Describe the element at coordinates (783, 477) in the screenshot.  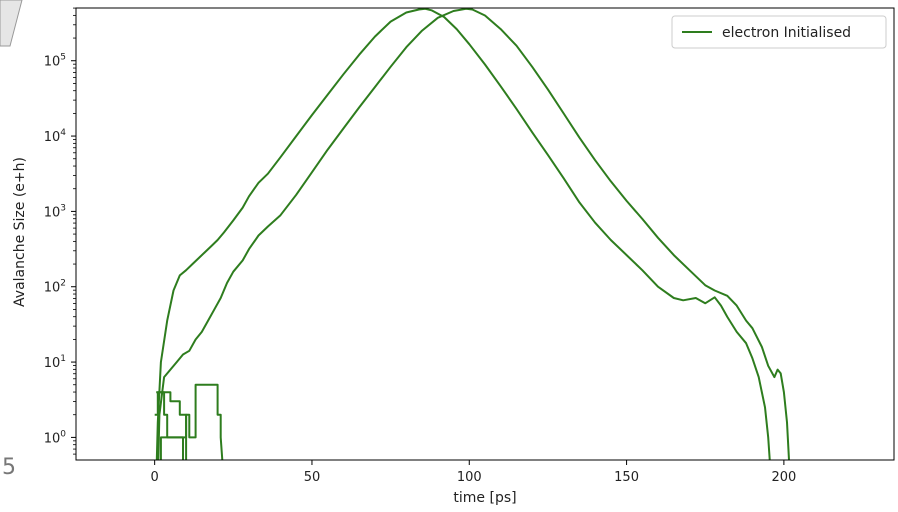
I see `x-tick-label: 200` at that location.